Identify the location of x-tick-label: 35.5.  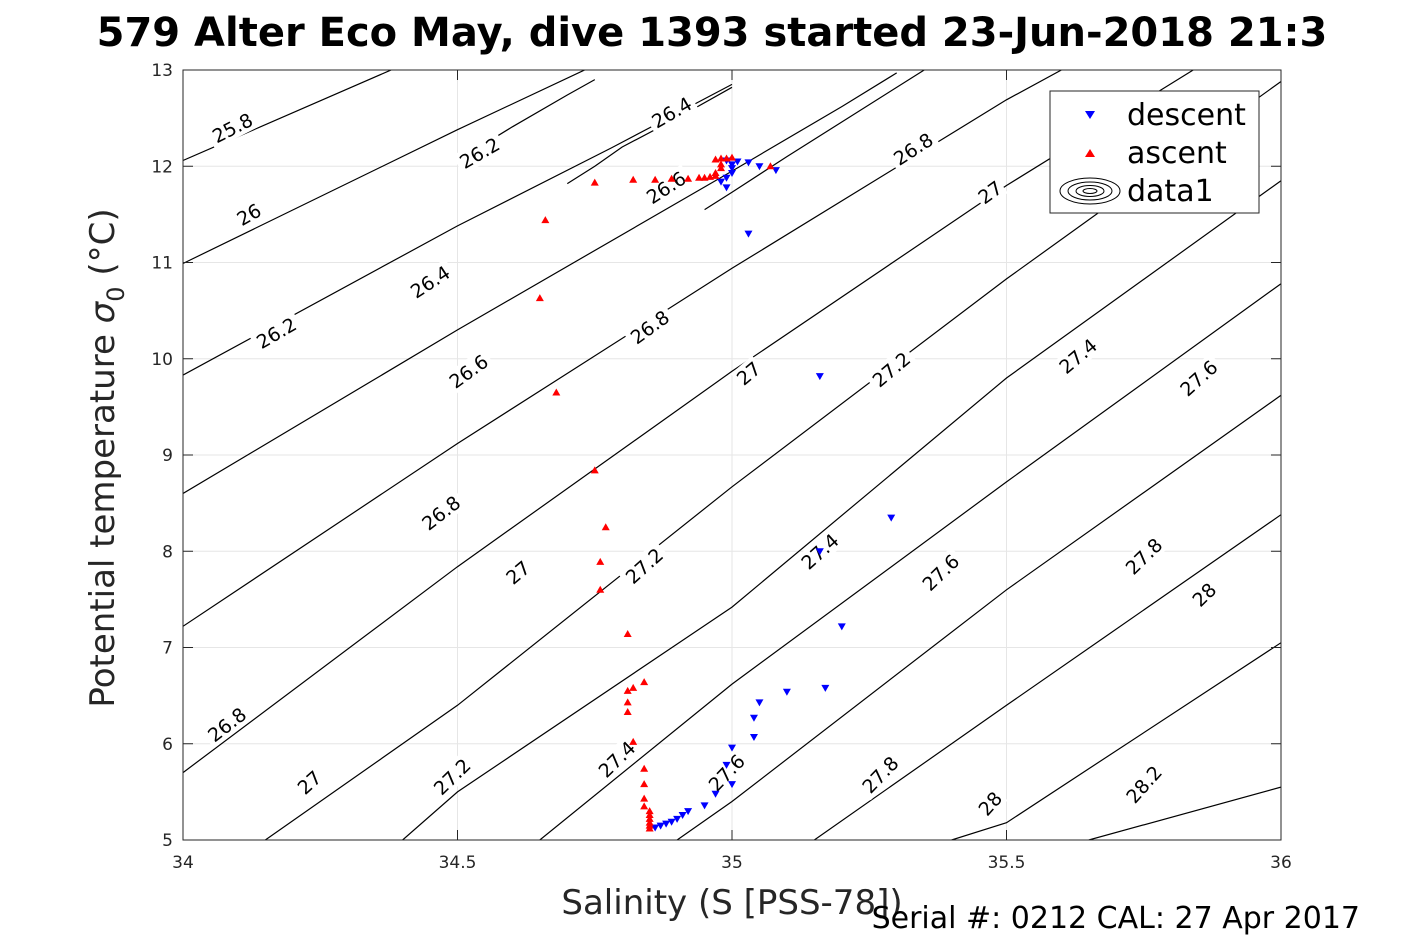
(1007, 863).